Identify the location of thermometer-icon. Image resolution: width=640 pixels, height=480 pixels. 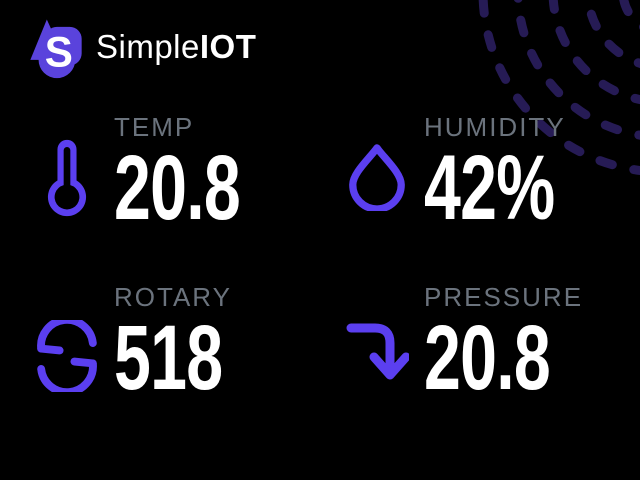
(67, 183).